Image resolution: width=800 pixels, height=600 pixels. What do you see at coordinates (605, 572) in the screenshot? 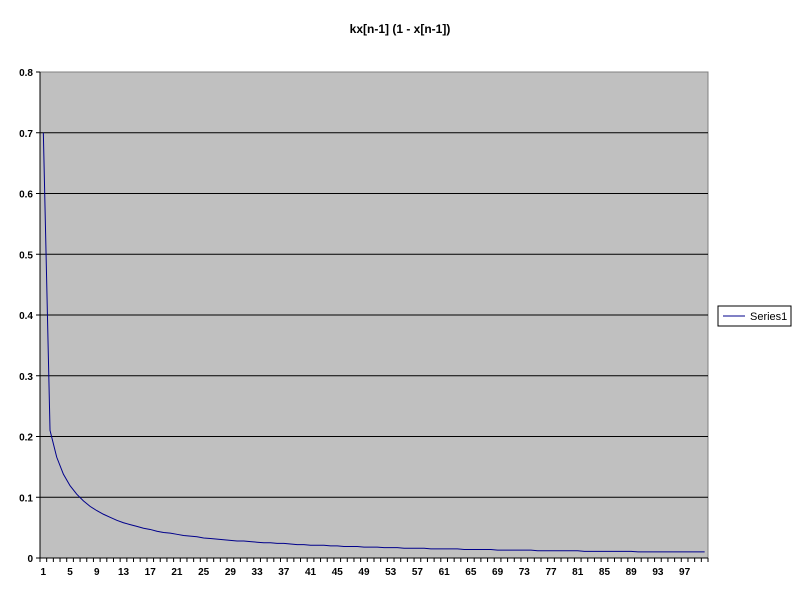
I see `x-tick-label: 85` at bounding box center [605, 572].